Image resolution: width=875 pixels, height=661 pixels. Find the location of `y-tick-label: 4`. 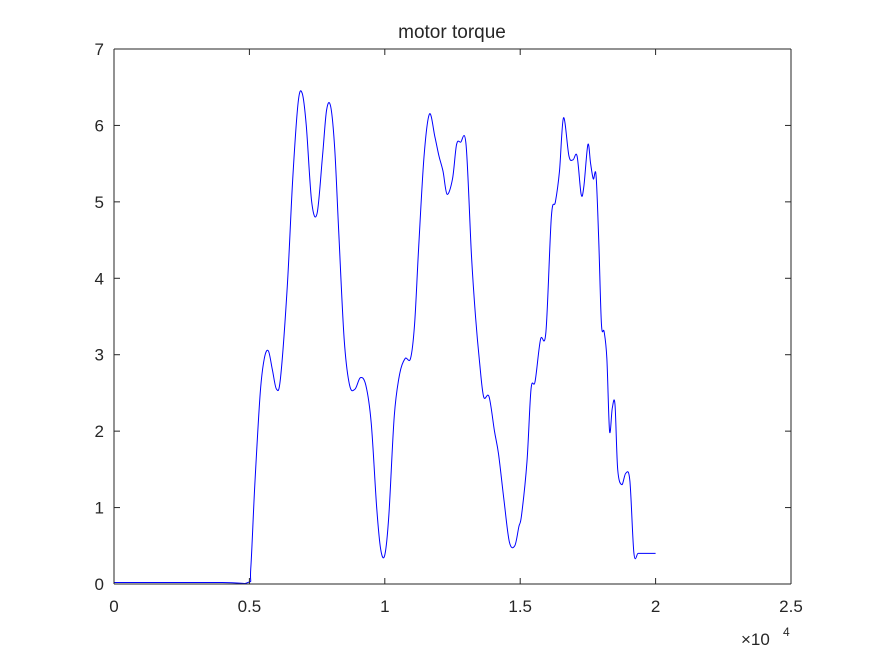

y-tick-label: 4 is located at coordinates (99, 278).